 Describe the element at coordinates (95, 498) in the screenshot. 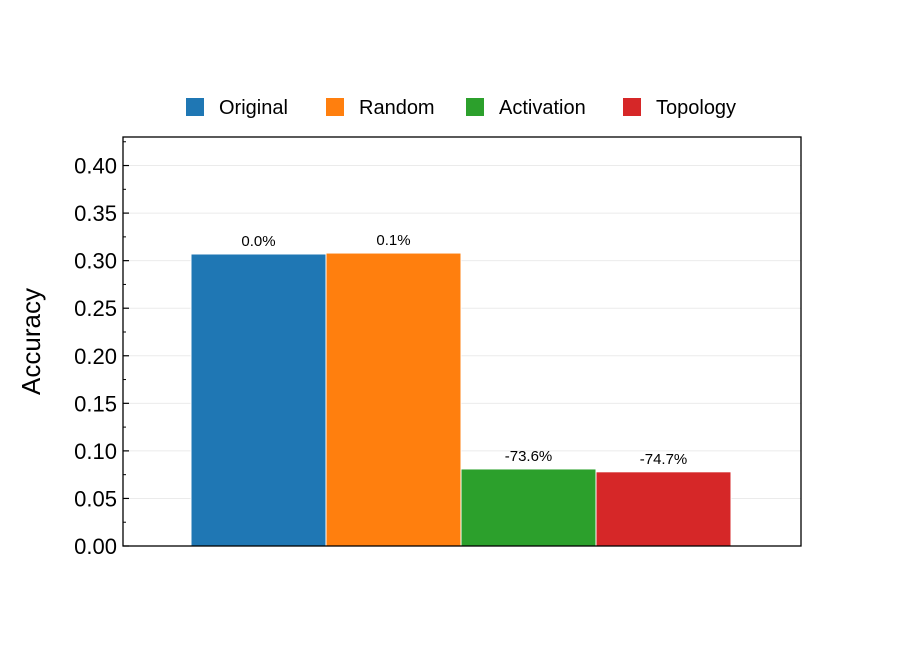

I see `y-tick-label: 0.05` at that location.